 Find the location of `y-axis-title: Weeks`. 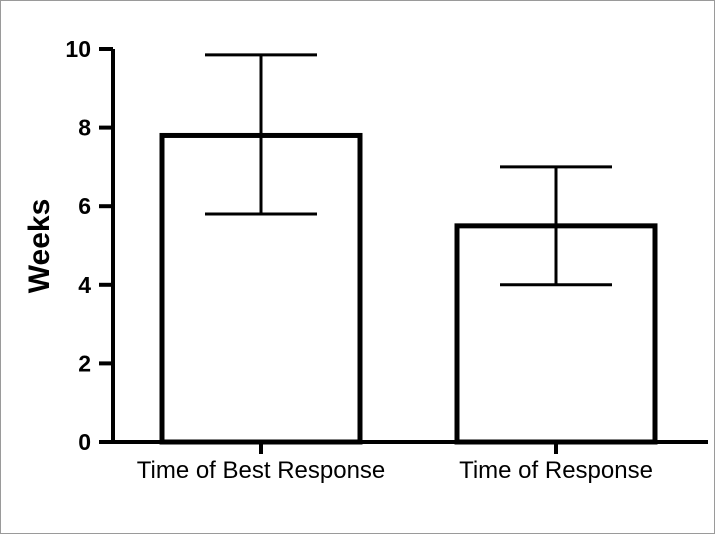

y-axis-title: Weeks is located at coordinates (39, 246).